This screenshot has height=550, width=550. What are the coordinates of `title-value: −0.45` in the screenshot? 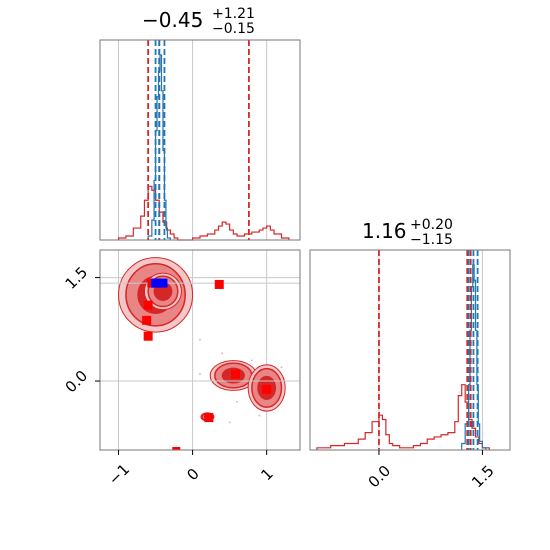 It's located at (173, 20).